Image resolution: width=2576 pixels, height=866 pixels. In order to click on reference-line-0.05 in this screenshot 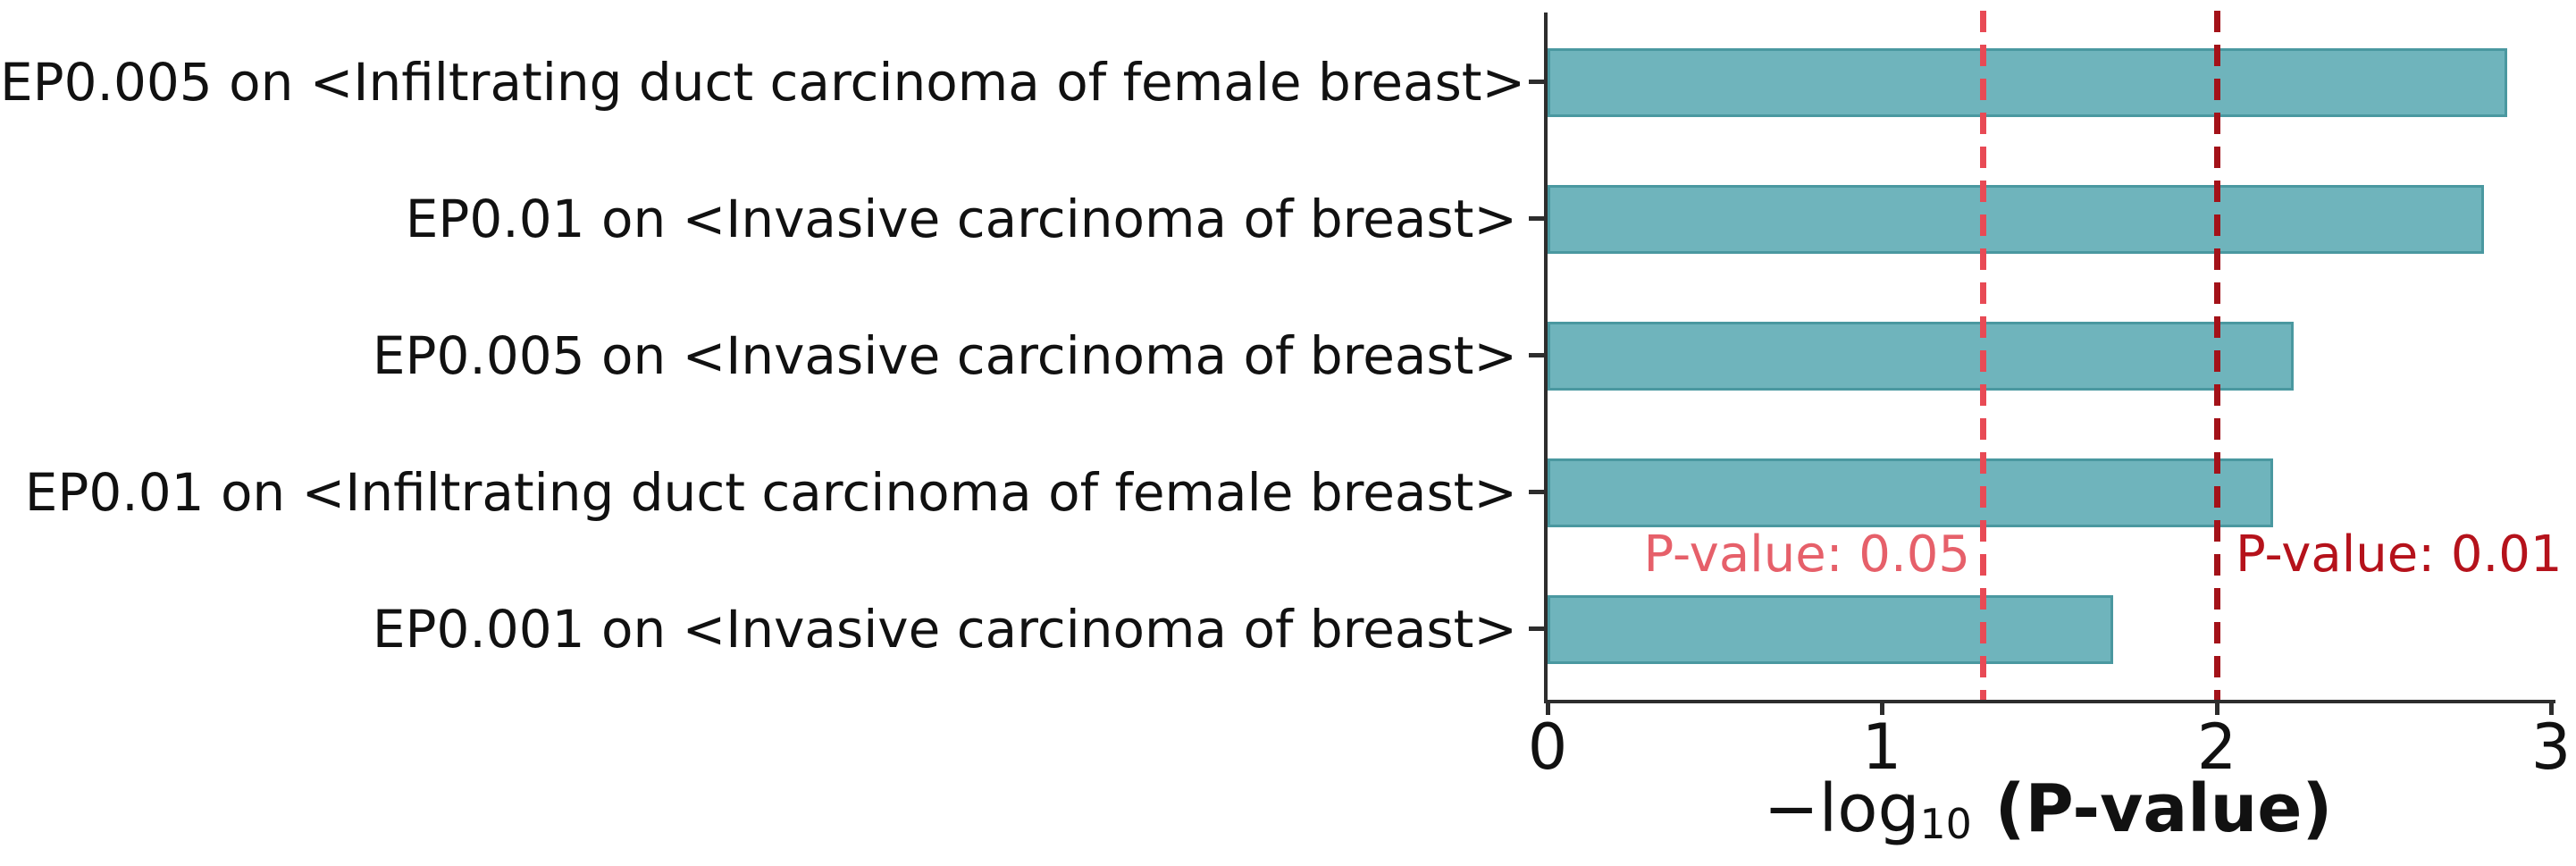, I will do `click(1983, 355)`.